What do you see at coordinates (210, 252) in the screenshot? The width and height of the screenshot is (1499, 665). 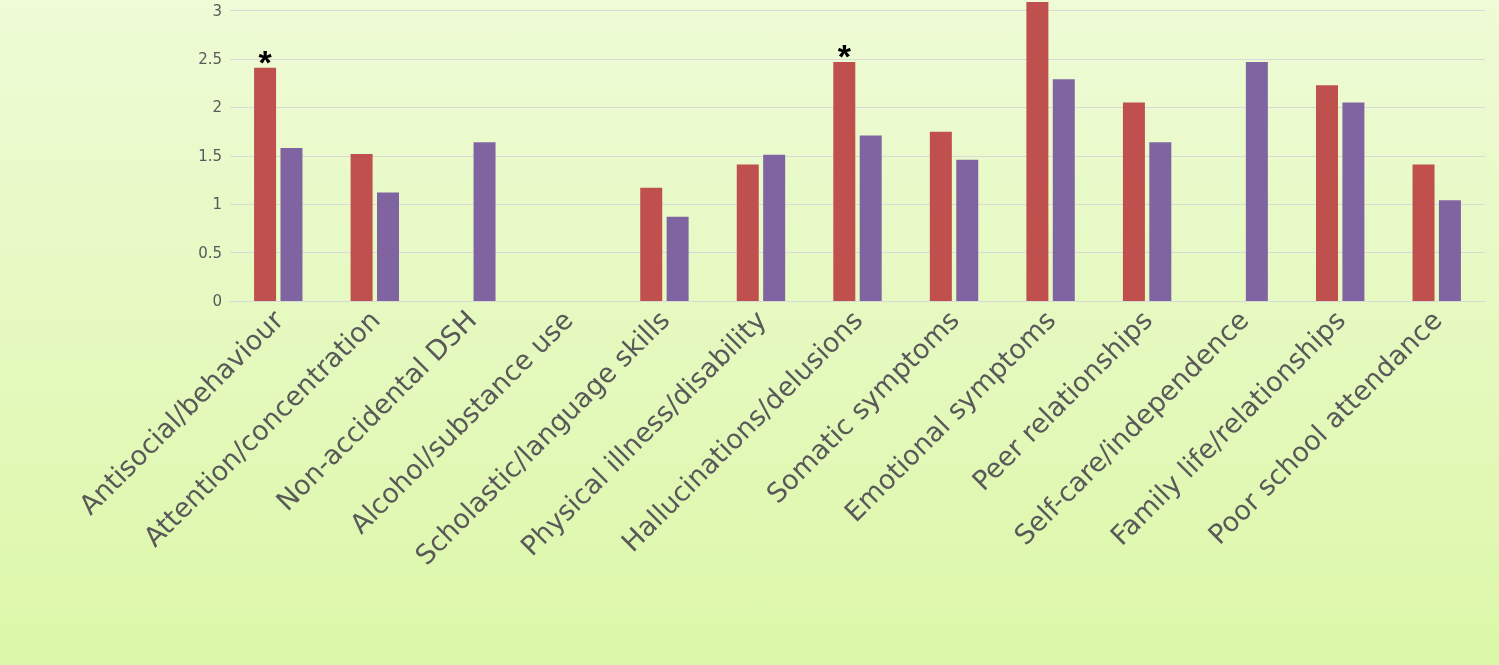 I see `y-tick-label: 0.5` at bounding box center [210, 252].